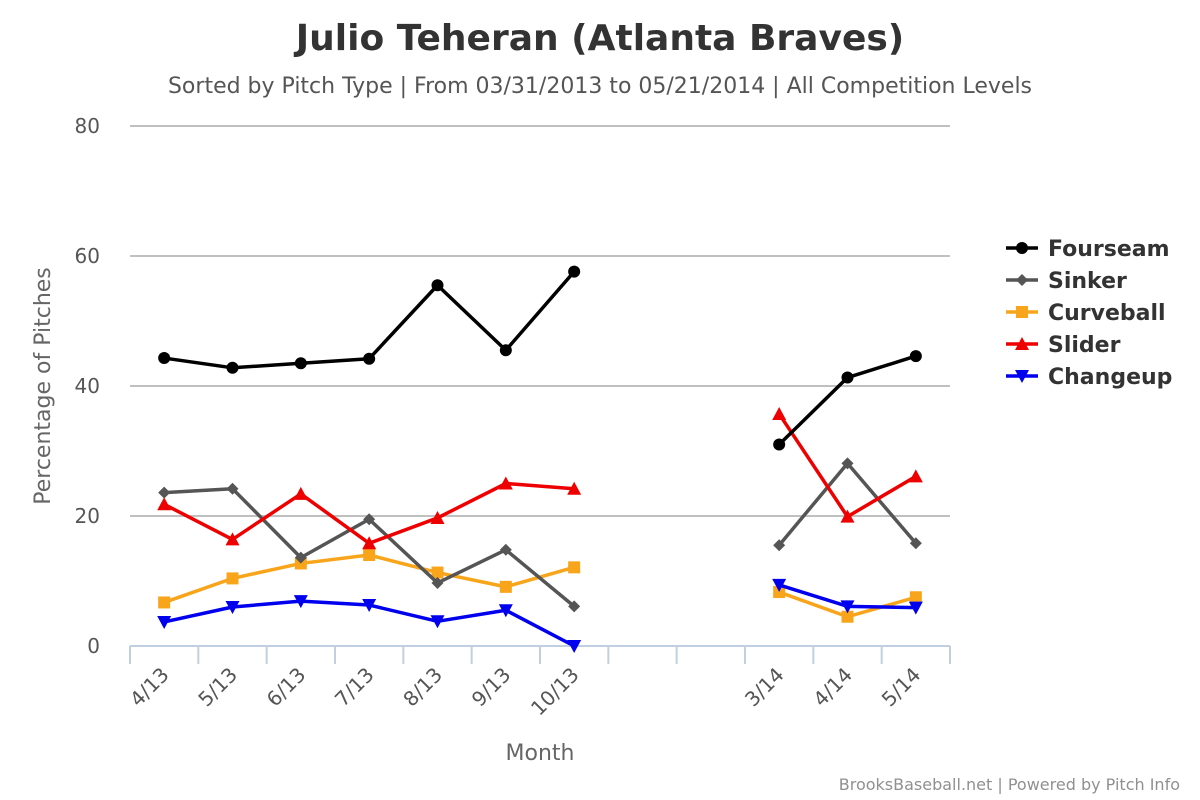 This screenshot has width=1200, height=800. Describe the element at coordinates (598, 38) in the screenshot. I see `chart-title: Julio Teheran (Atlanta Braves)` at that location.